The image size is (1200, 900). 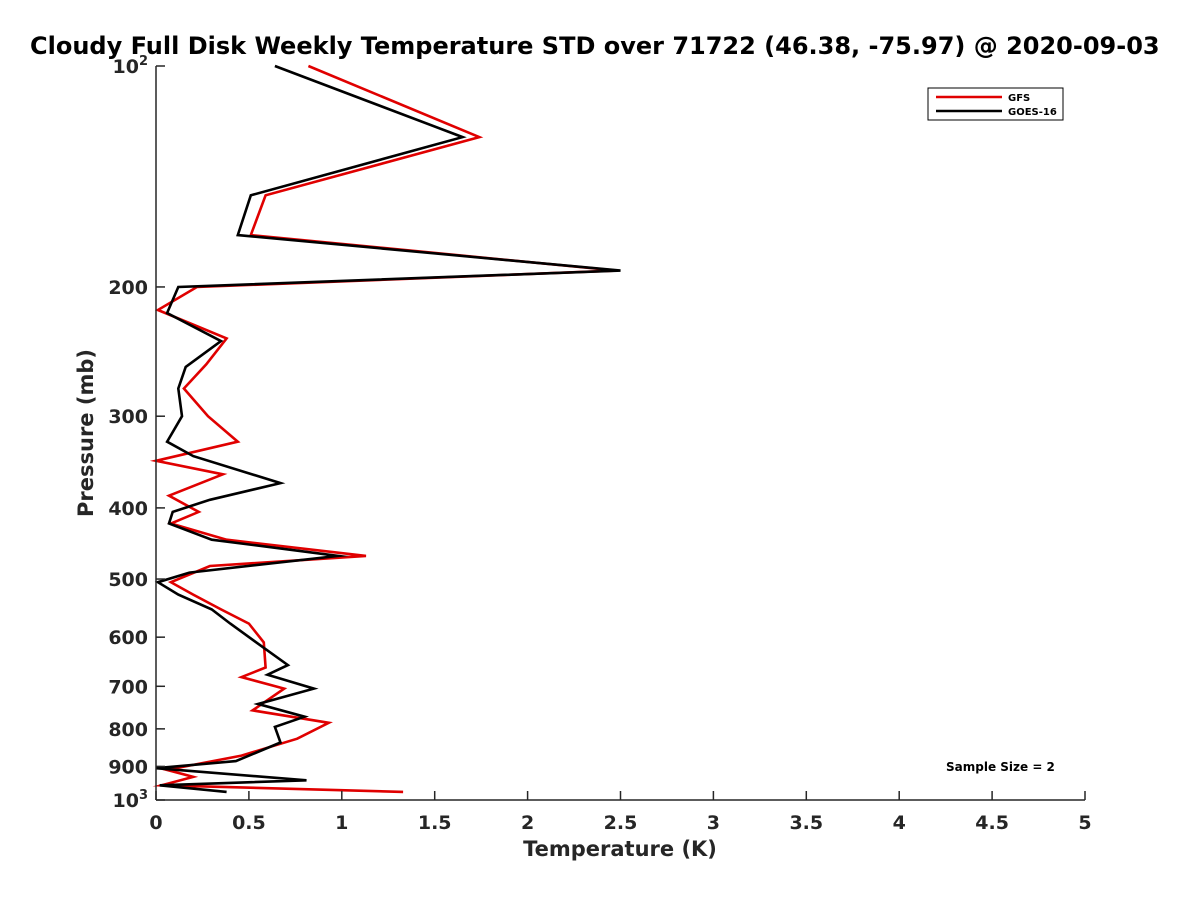 What do you see at coordinates (155, 823) in the screenshot?
I see `x-tick-label: 0` at bounding box center [155, 823].